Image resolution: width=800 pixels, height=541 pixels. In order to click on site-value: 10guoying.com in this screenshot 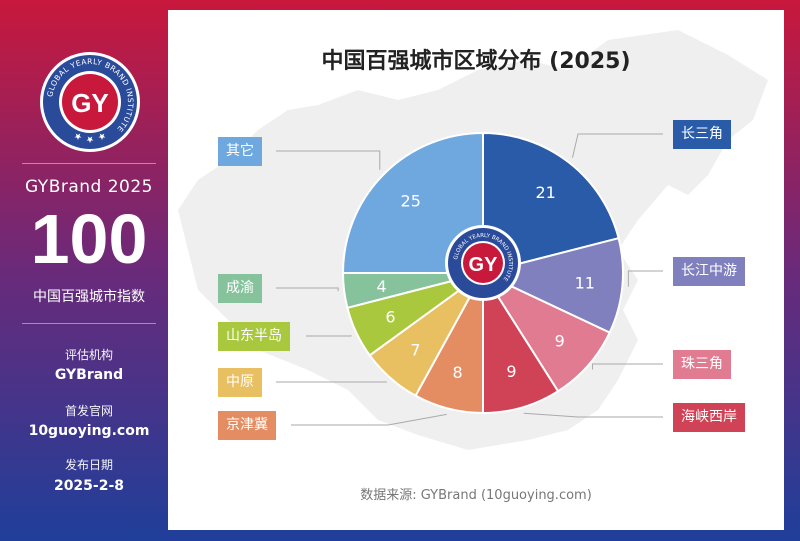, I will do `click(89, 431)`.